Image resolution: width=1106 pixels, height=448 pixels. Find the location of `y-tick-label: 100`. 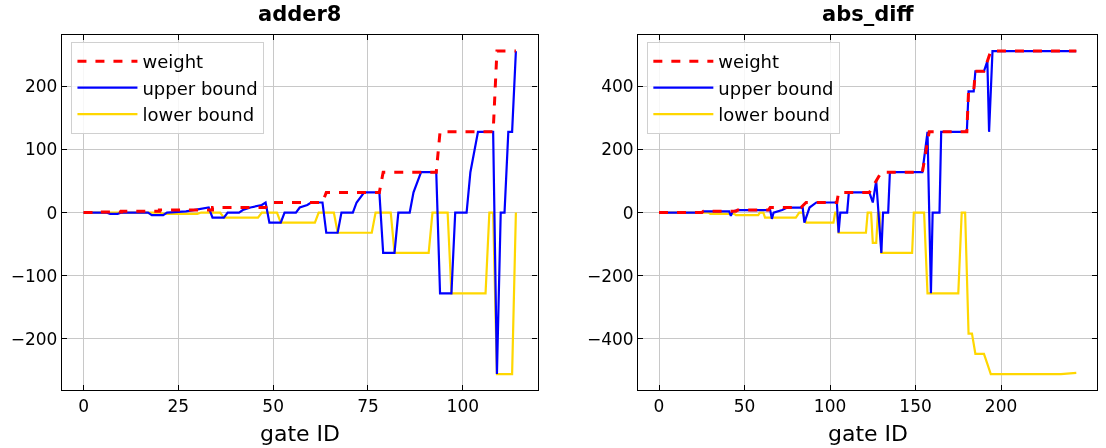

y-tick-label: 100 is located at coordinates (41, 149).